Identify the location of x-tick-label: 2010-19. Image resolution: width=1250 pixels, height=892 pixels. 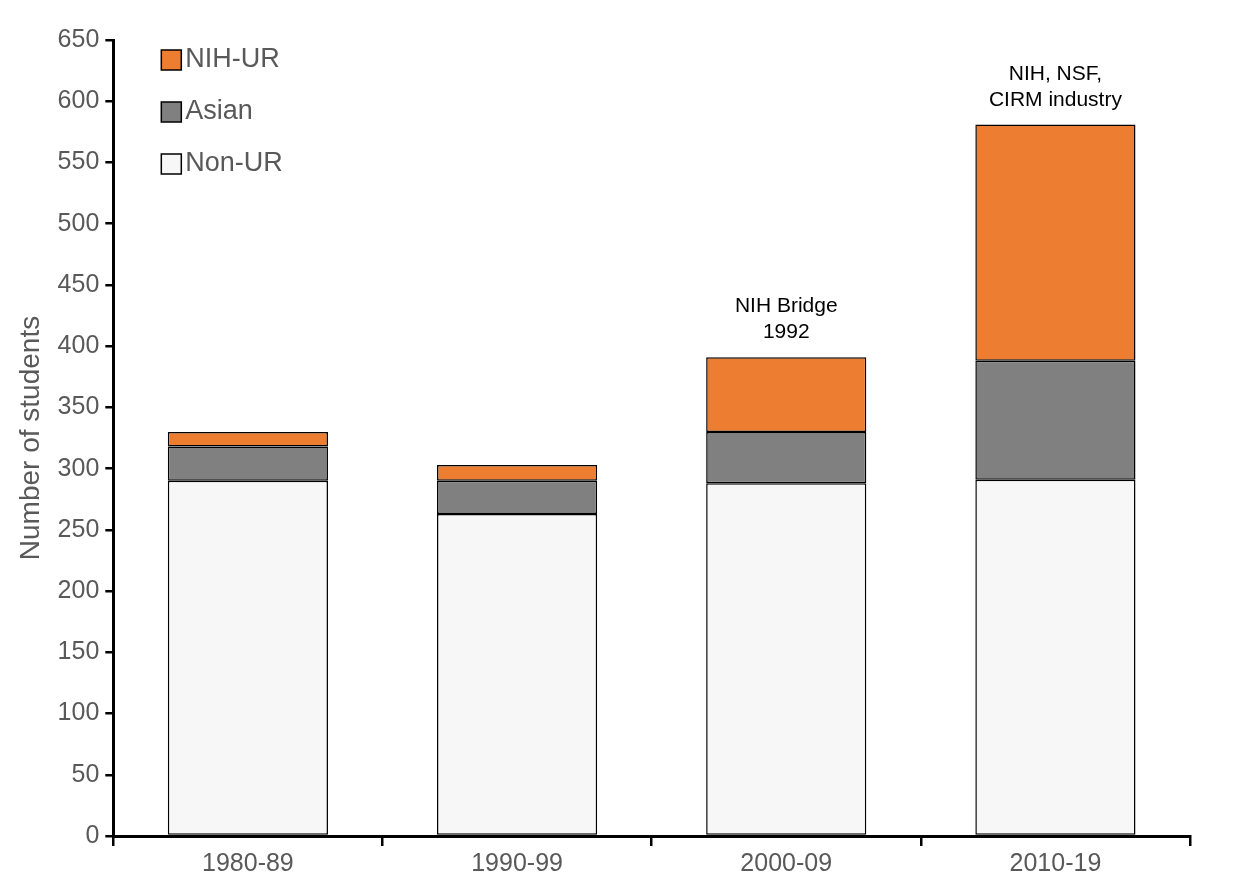
(1055, 861).